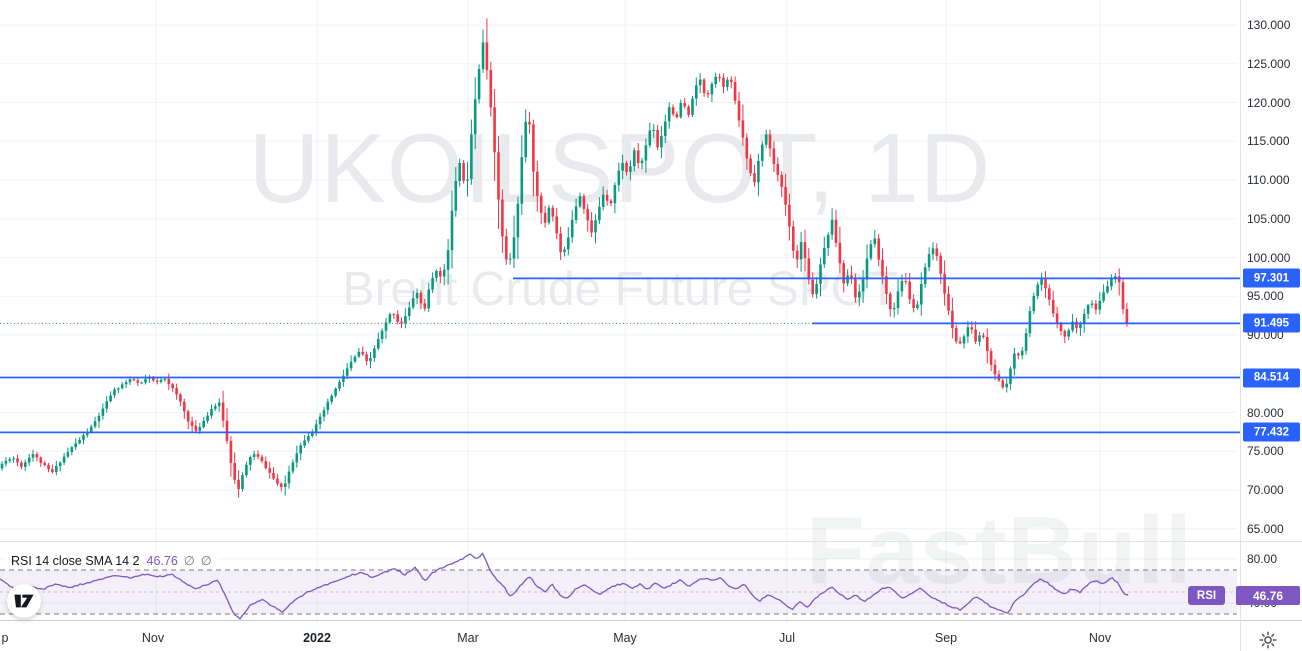 The height and width of the screenshot is (651, 1302). Describe the element at coordinates (1269, 63) in the screenshot. I see `price-axis-label: 125.000` at that location.